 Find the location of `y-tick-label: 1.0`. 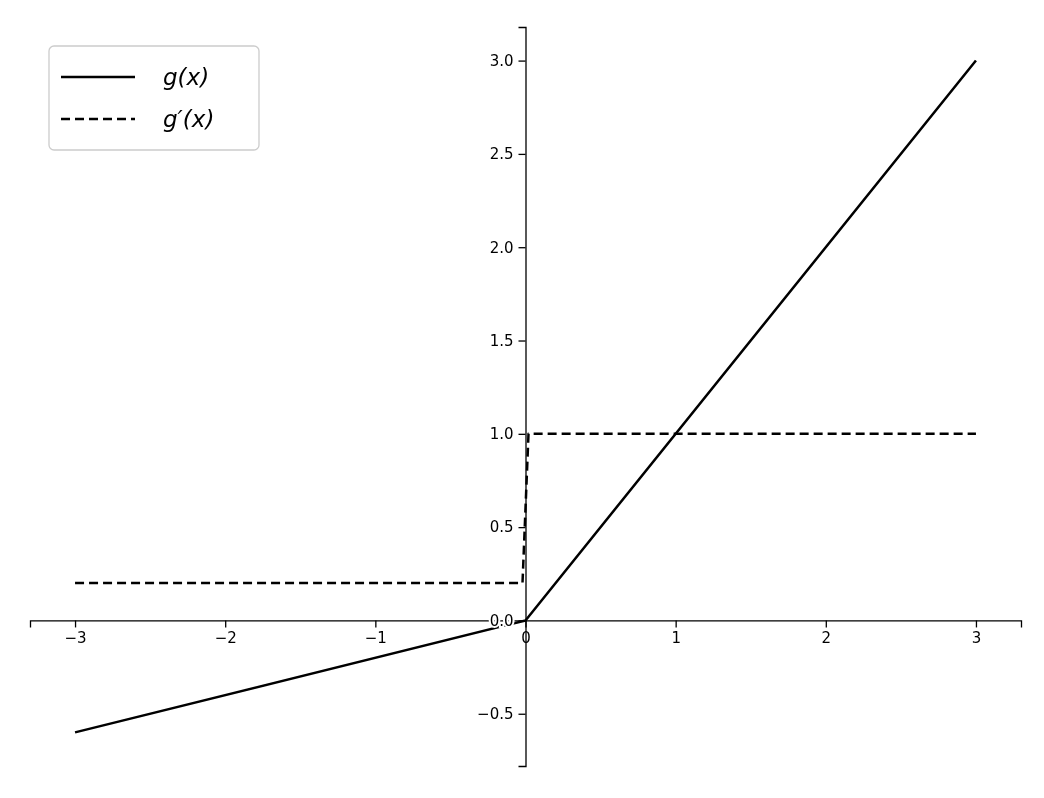

y-tick-label: 1.0 is located at coordinates (501, 434).